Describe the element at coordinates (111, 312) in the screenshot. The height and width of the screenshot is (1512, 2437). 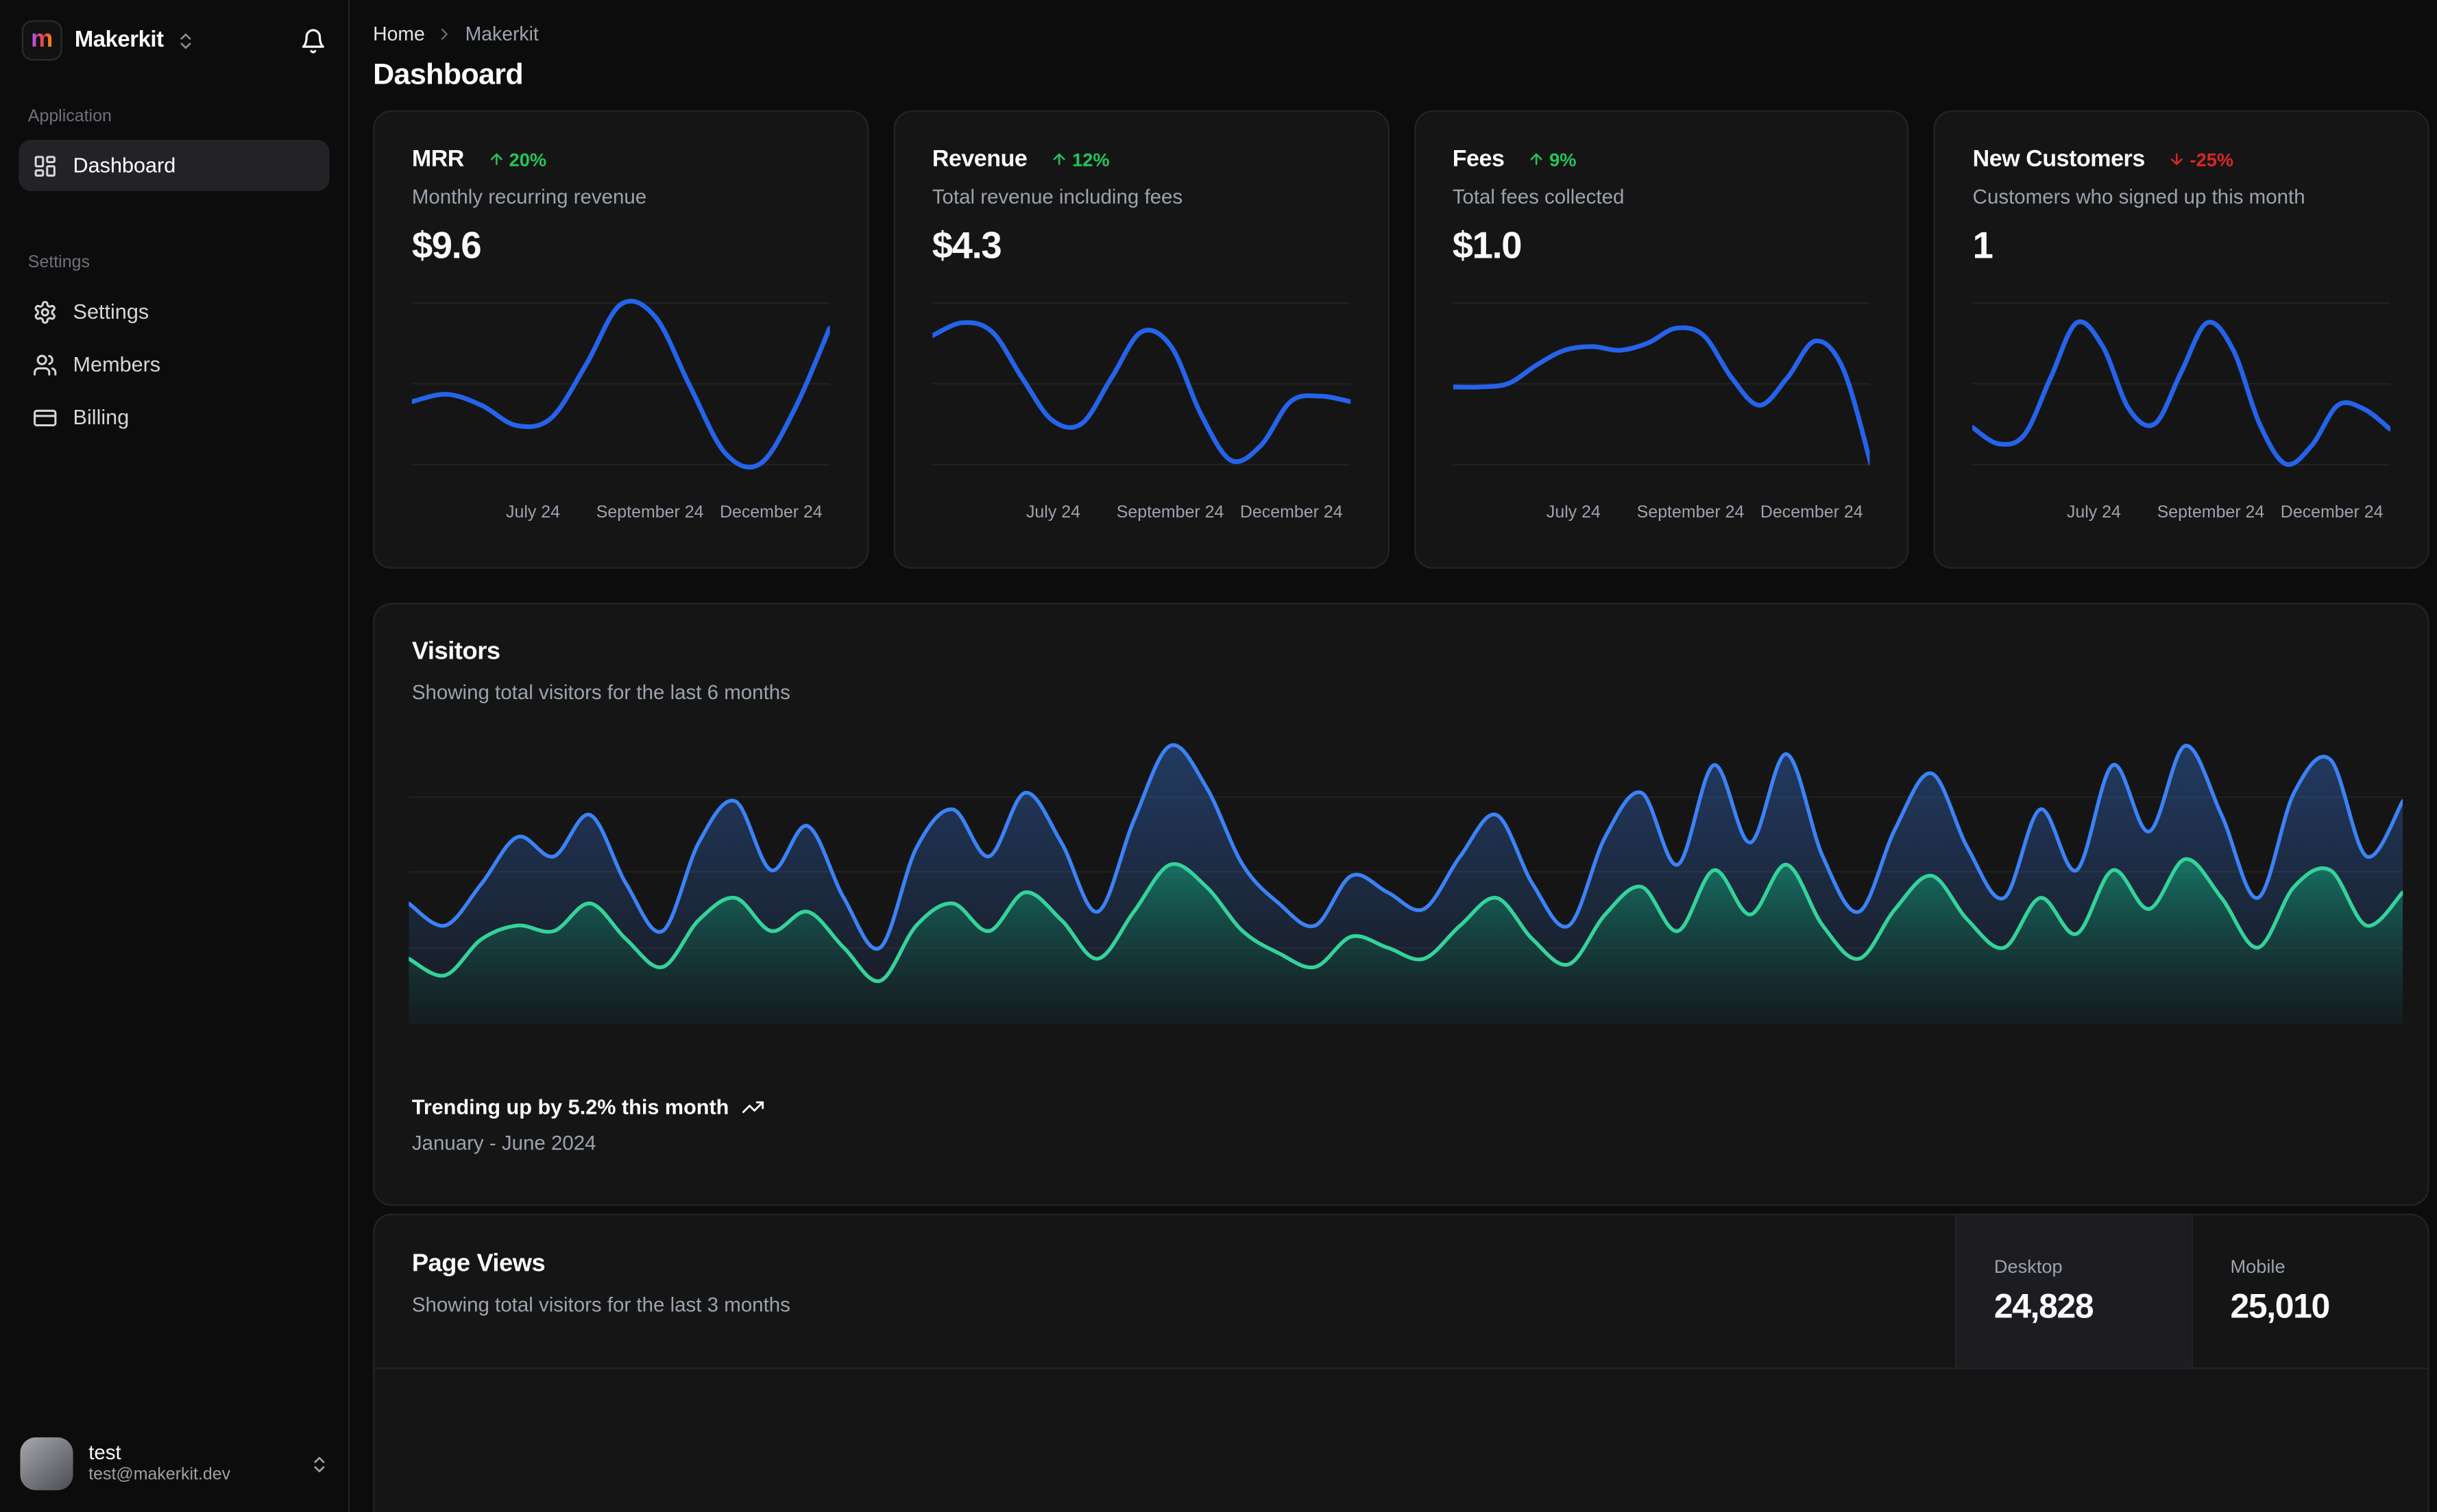
I see `sidebar-item-label: Settings` at that location.